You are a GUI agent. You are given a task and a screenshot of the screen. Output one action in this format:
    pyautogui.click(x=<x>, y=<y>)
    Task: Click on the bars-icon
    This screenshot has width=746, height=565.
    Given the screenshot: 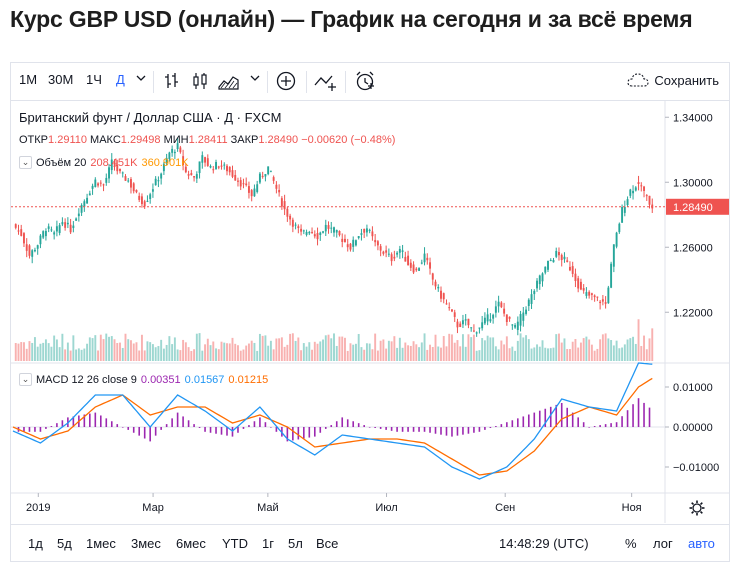 What is the action you would take?
    pyautogui.click(x=172, y=82)
    